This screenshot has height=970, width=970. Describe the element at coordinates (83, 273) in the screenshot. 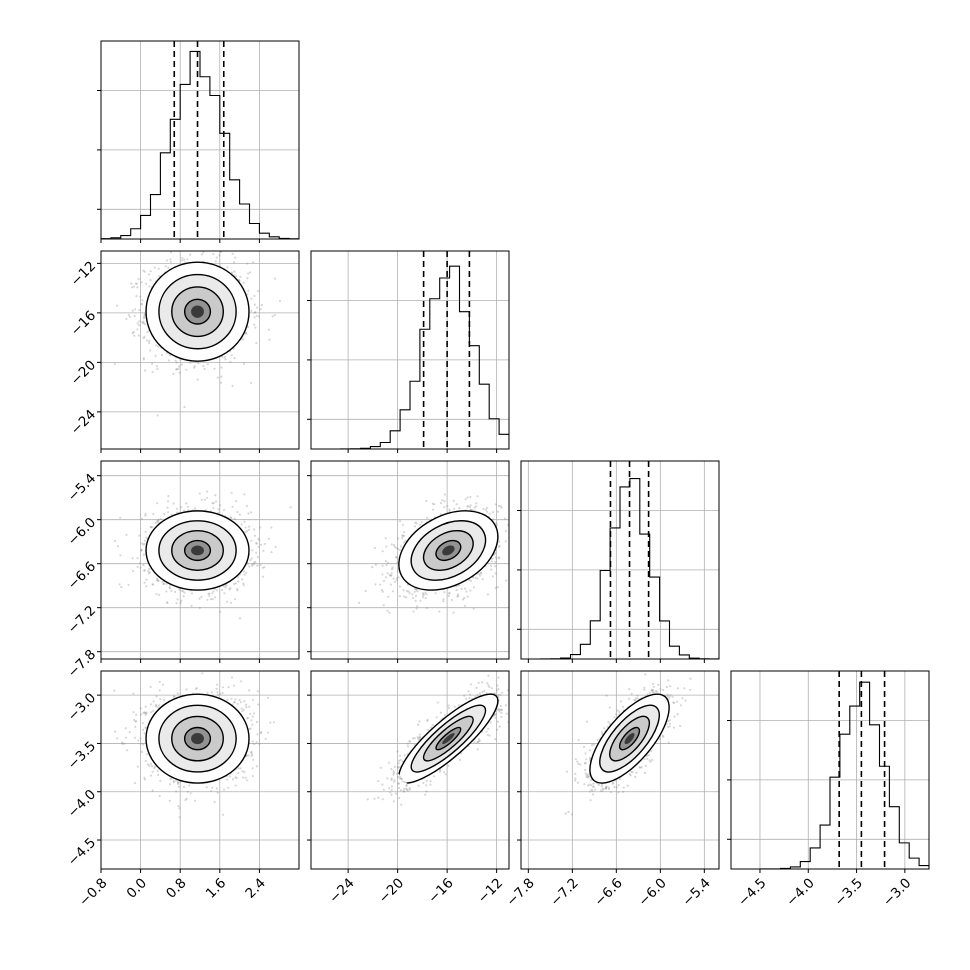

I see `y-tick-label: −12` at that location.